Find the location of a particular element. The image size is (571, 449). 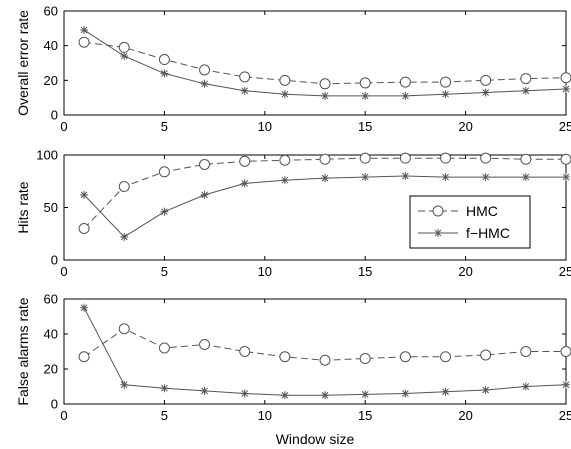

legend-label-f-hmc: f−HMC is located at coordinates (488, 233).